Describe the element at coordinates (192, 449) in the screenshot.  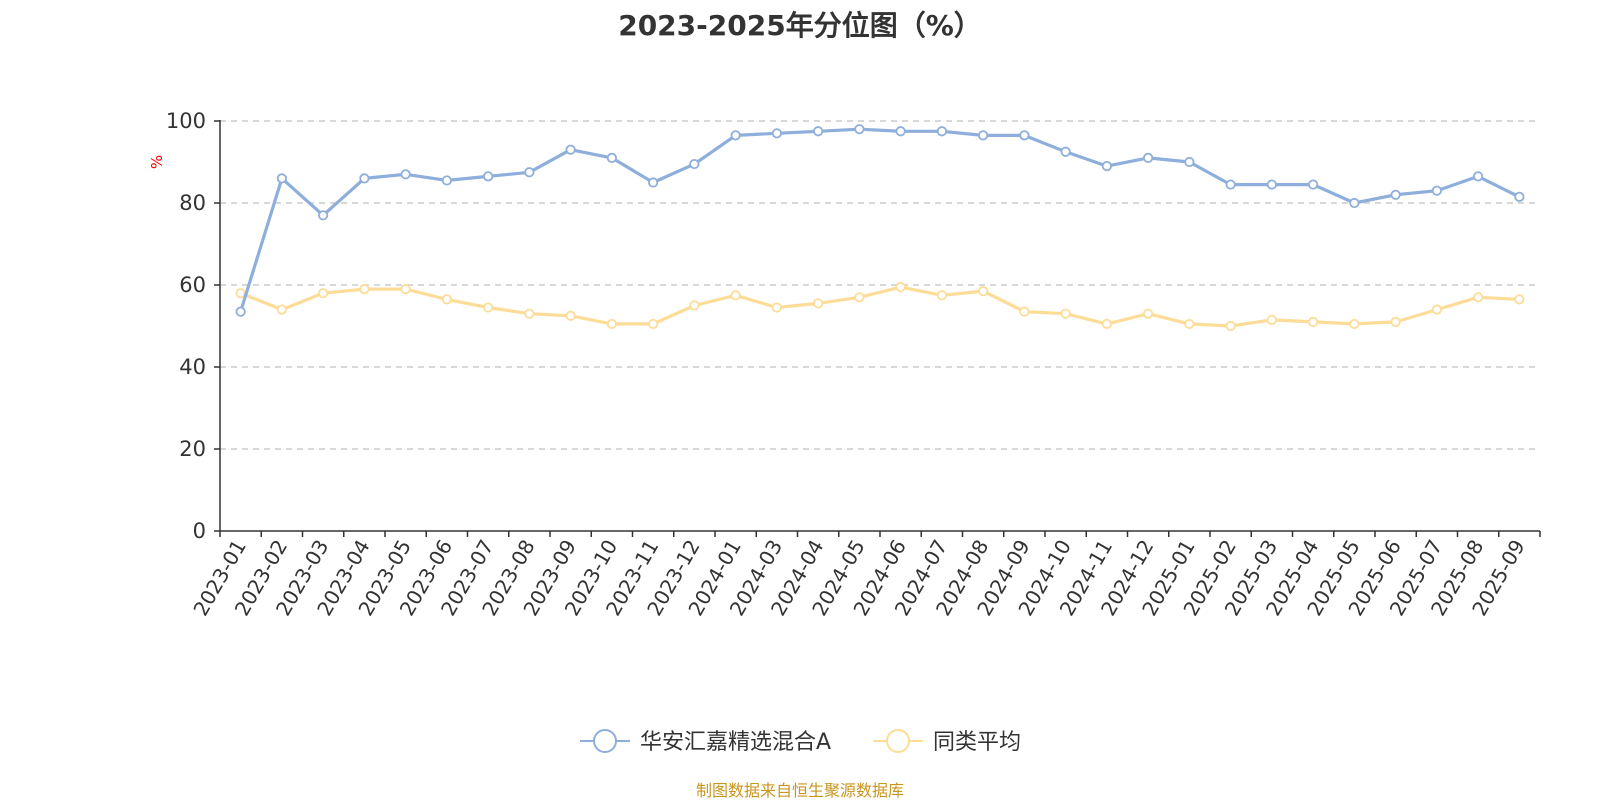
I see `y-tick-label: 20` at that location.